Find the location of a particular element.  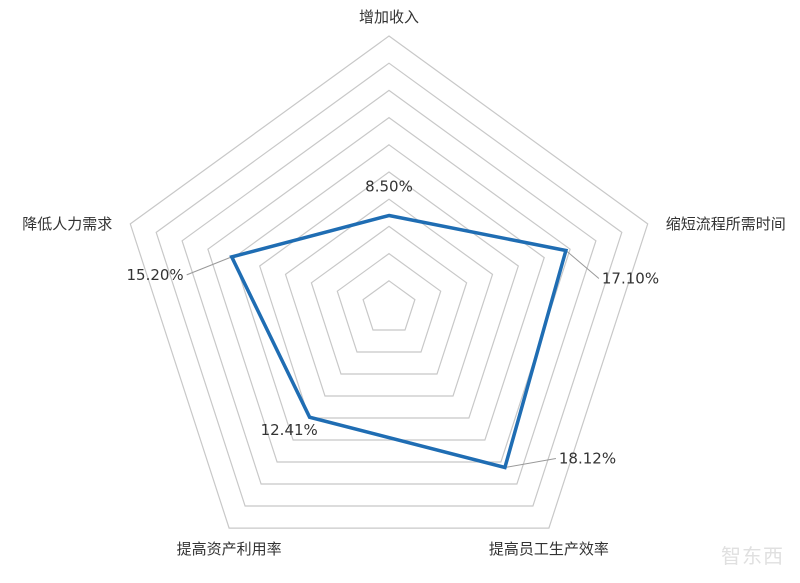

value-label-4: 15.20% is located at coordinates (154, 275).